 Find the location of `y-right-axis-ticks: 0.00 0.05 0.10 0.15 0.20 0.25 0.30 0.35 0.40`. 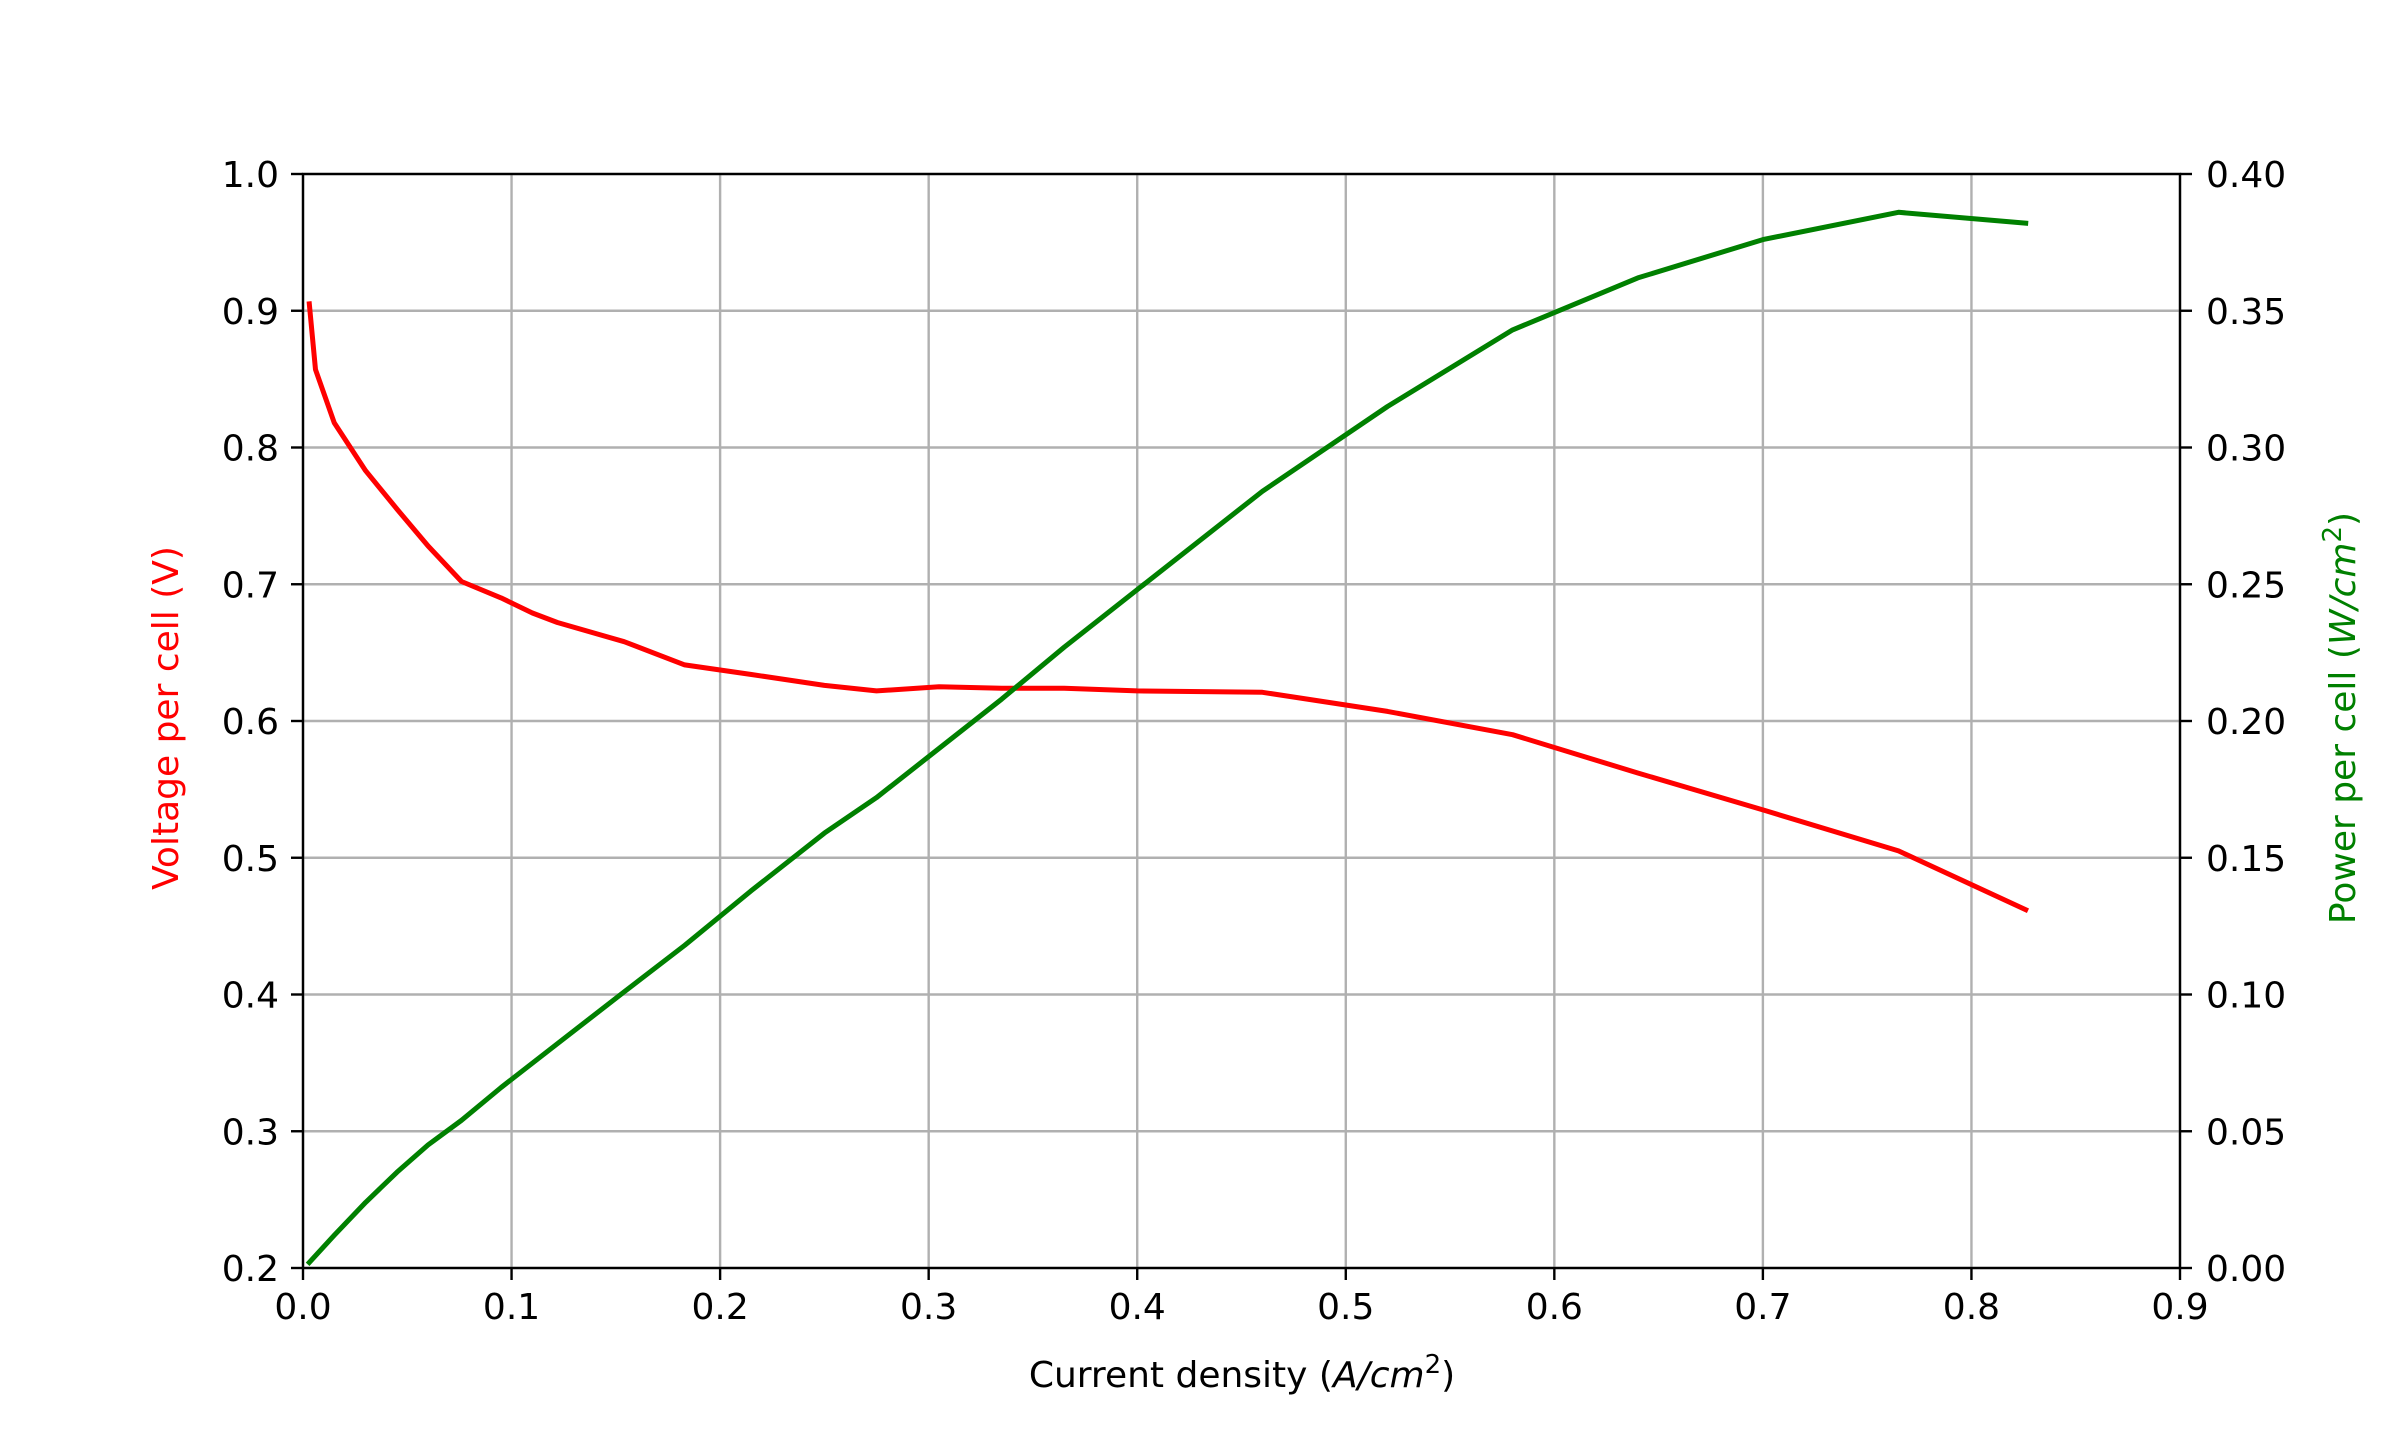

y-right-axis-ticks: 0.00 0.05 0.10 0.15 0.20 0.25 0.30 0.35 0.40 is located at coordinates (2233, 722).